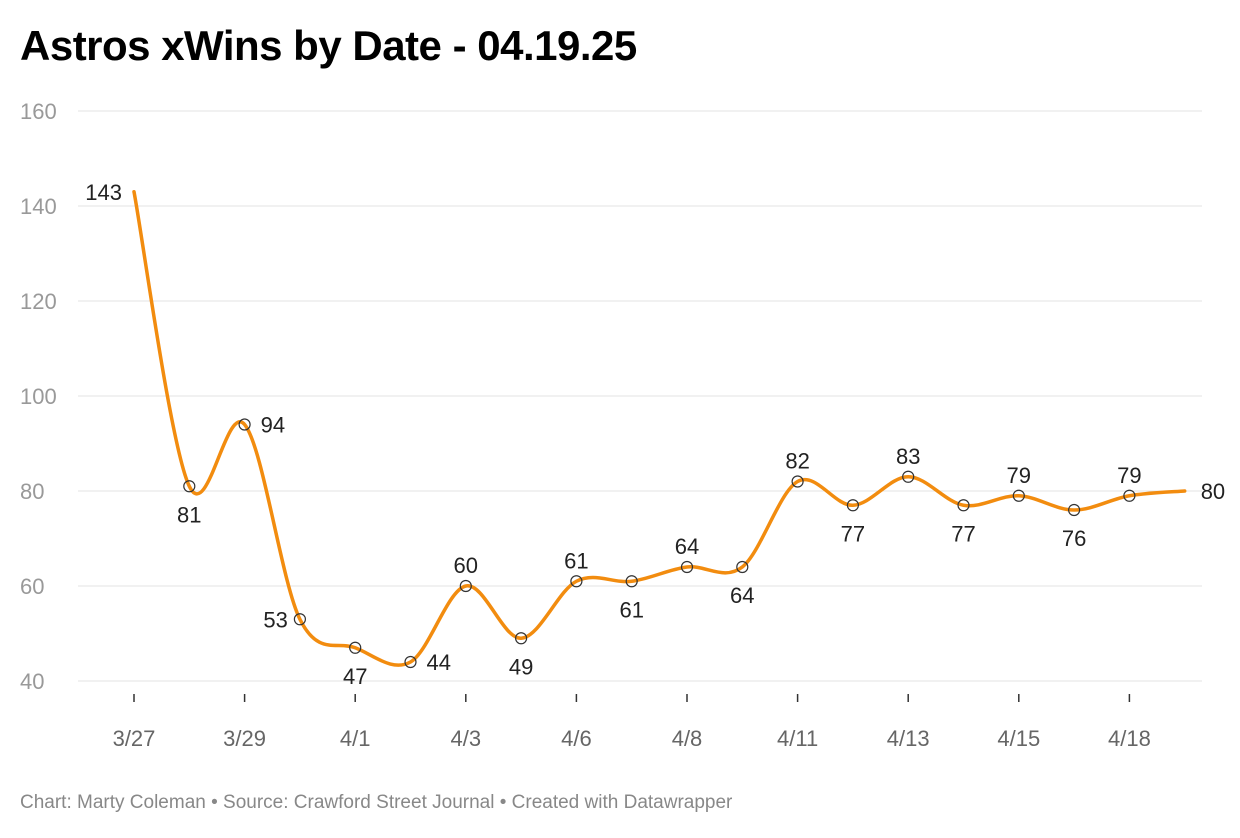  I want to click on x-tick-label: 4/18, so click(1129, 738).